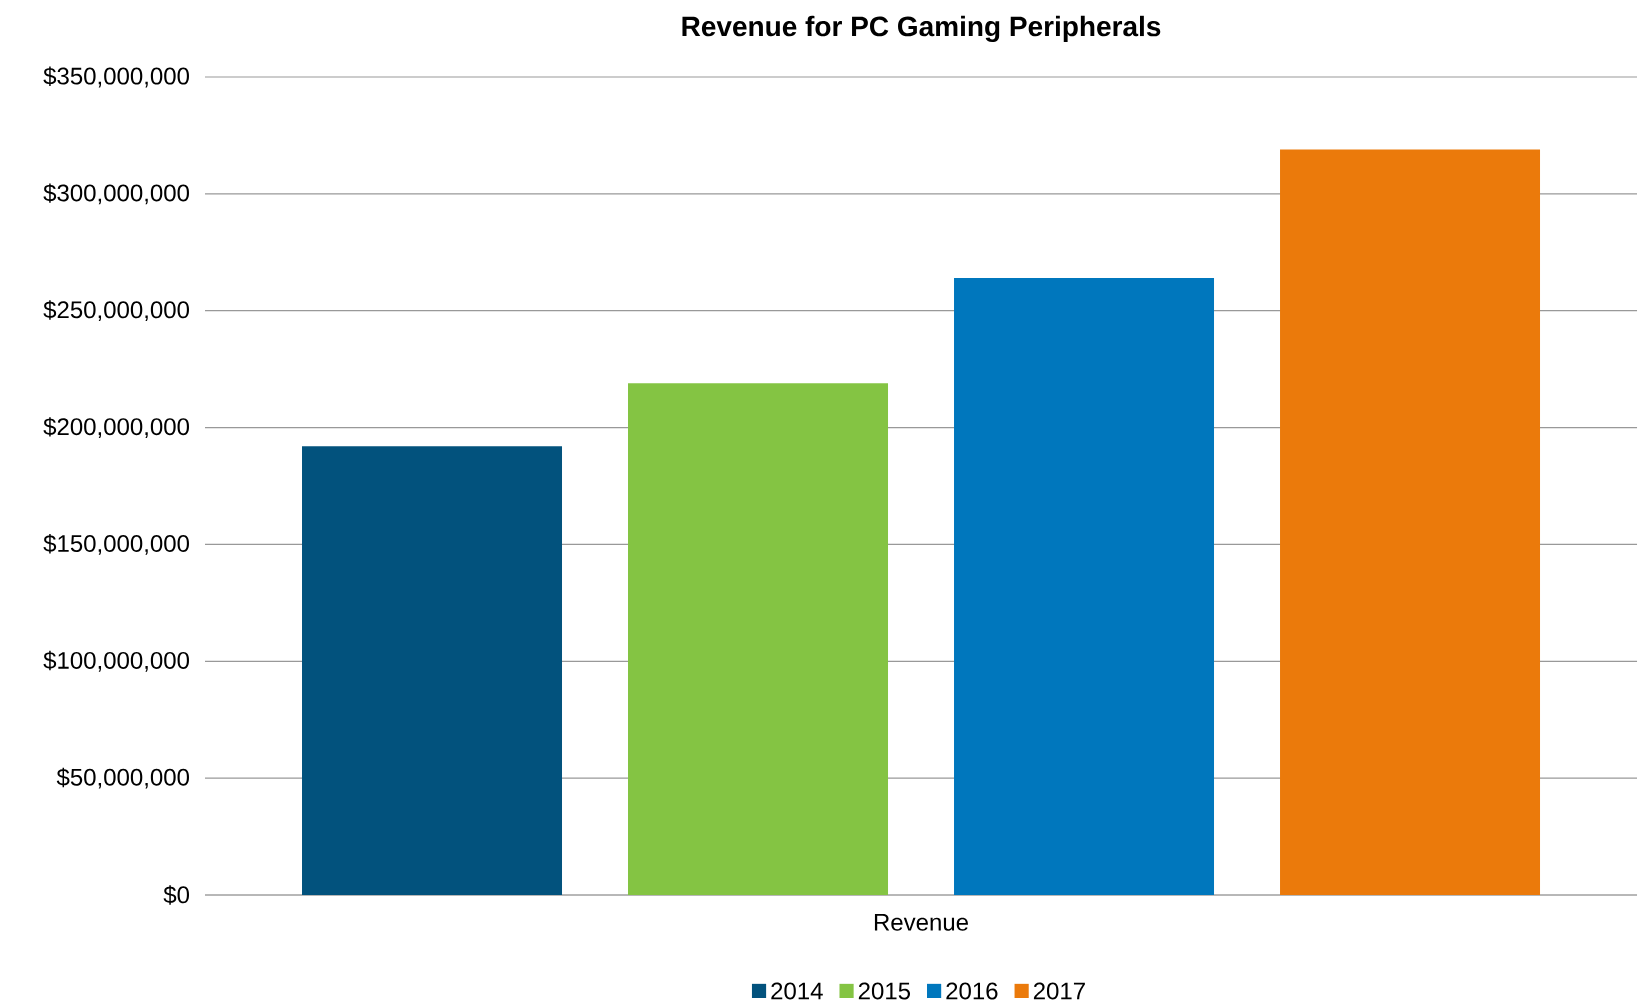 The image size is (1639, 1004). Describe the element at coordinates (1059, 991) in the screenshot. I see `legend-label: 2017` at that location.